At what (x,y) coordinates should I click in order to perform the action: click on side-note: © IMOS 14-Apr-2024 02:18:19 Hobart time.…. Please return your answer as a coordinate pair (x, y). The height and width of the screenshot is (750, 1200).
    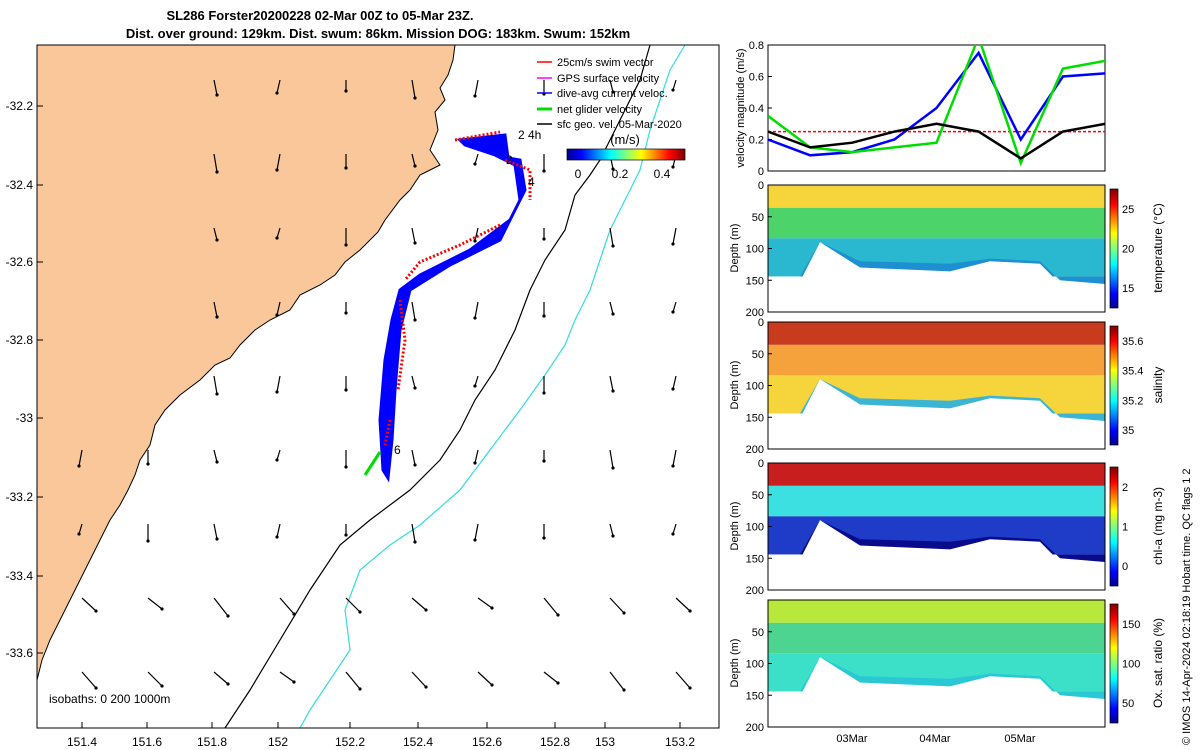
    Looking at the image, I should click on (1187, 606).